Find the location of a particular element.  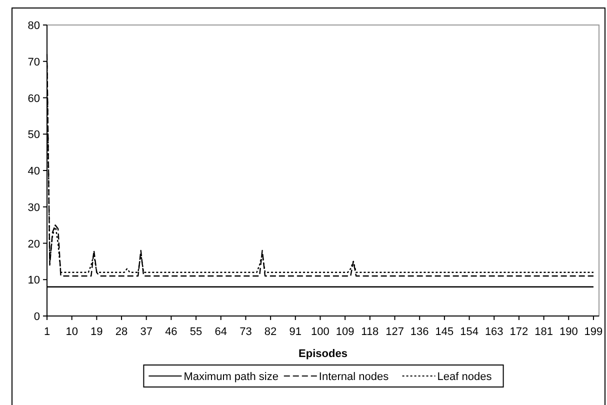

x-tick-label: 172 is located at coordinates (519, 332).